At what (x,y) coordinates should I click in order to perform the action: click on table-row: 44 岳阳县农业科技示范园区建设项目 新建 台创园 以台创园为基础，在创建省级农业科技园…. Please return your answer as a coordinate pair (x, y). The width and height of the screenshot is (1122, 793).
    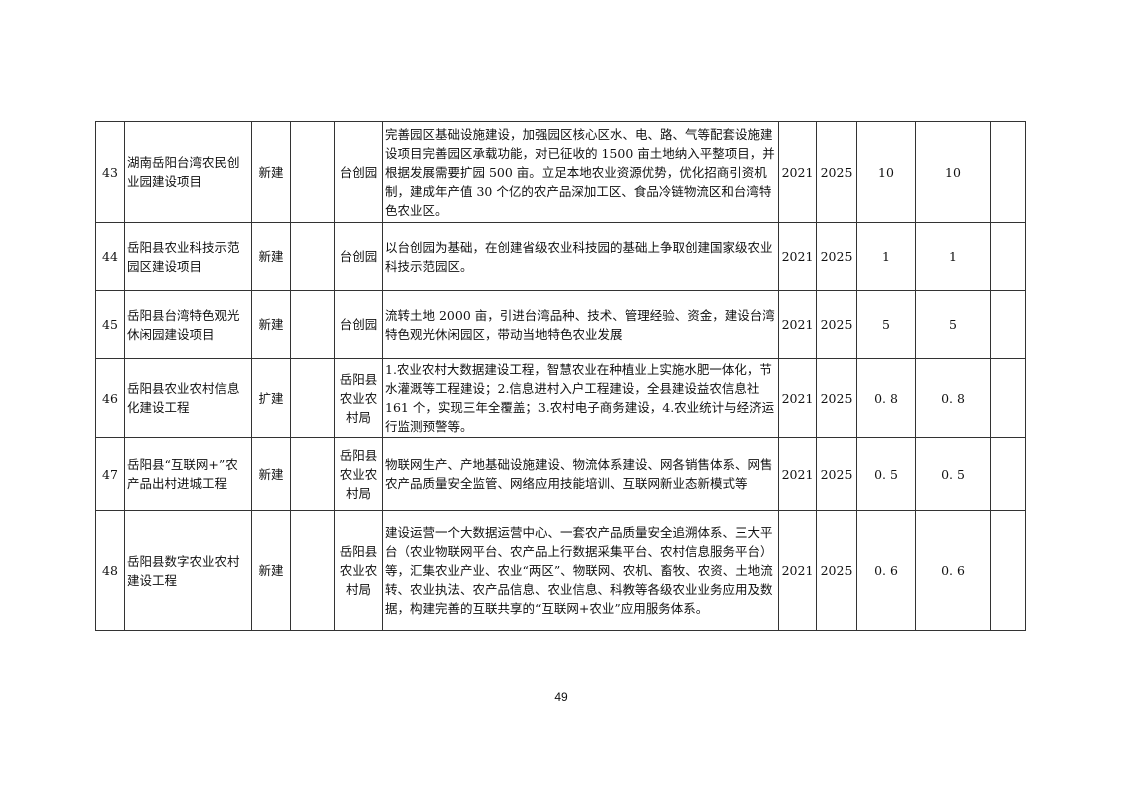
    Looking at the image, I should click on (560, 256).